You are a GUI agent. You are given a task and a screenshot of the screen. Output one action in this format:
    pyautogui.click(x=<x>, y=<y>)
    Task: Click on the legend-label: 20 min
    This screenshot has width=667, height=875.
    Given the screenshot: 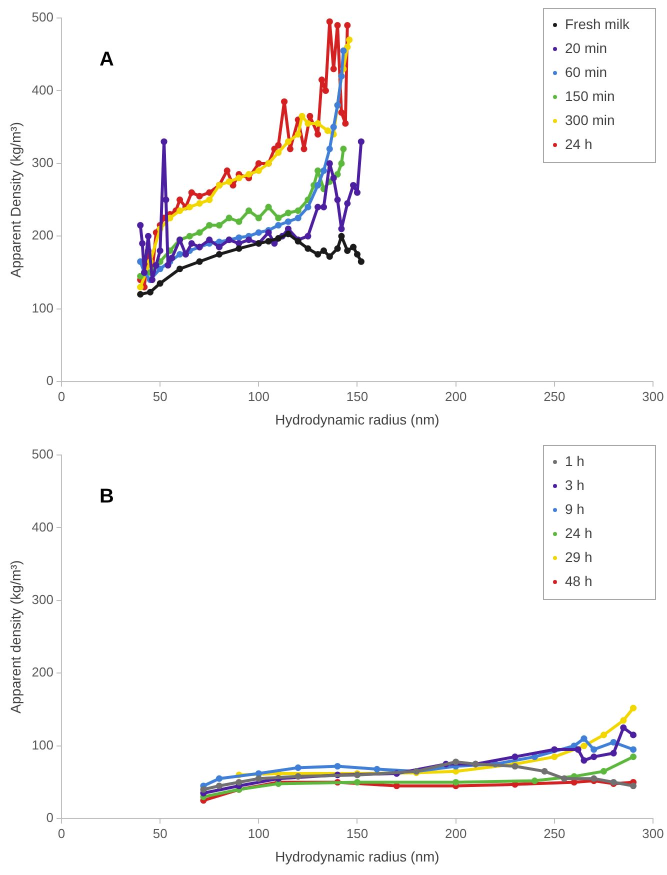 What is the action you would take?
    pyautogui.click(x=586, y=48)
    